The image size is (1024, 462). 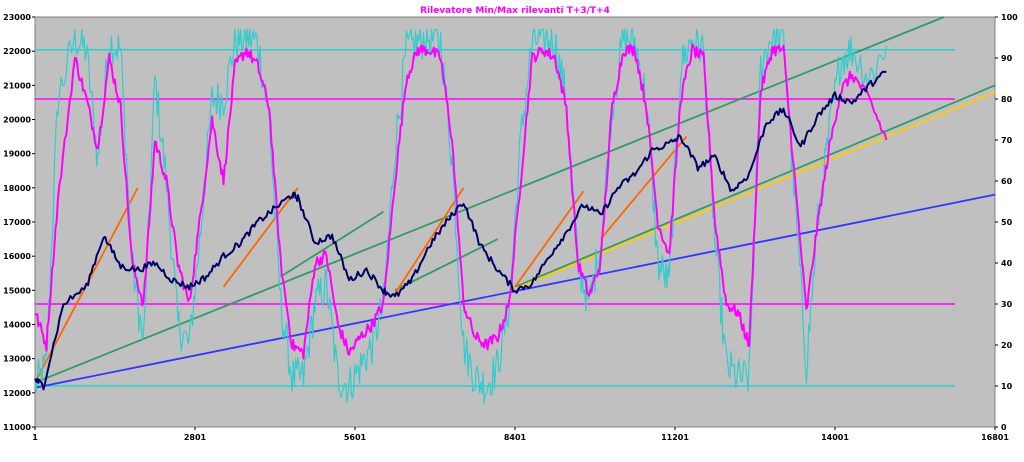 What do you see at coordinates (1007, 140) in the screenshot?
I see `y-right-tick-label-7: 70` at bounding box center [1007, 140].